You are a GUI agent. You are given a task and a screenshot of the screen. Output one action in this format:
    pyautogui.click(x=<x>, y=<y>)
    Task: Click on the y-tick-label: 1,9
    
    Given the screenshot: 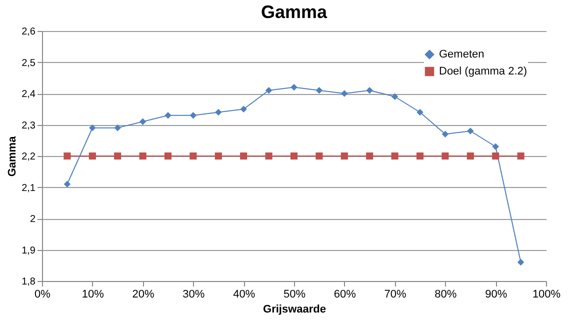 What is the action you would take?
    pyautogui.click(x=29, y=250)
    